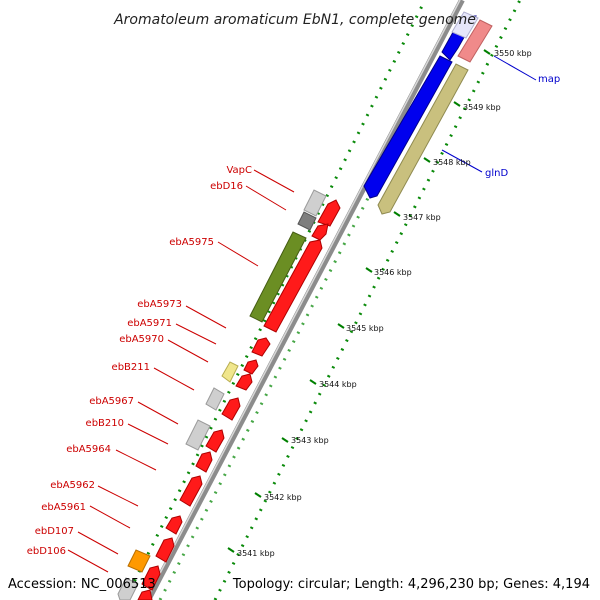  Describe the element at coordinates (256, 553) in the screenshot. I see `kbp-tick-label: 3541 kbp` at that location.